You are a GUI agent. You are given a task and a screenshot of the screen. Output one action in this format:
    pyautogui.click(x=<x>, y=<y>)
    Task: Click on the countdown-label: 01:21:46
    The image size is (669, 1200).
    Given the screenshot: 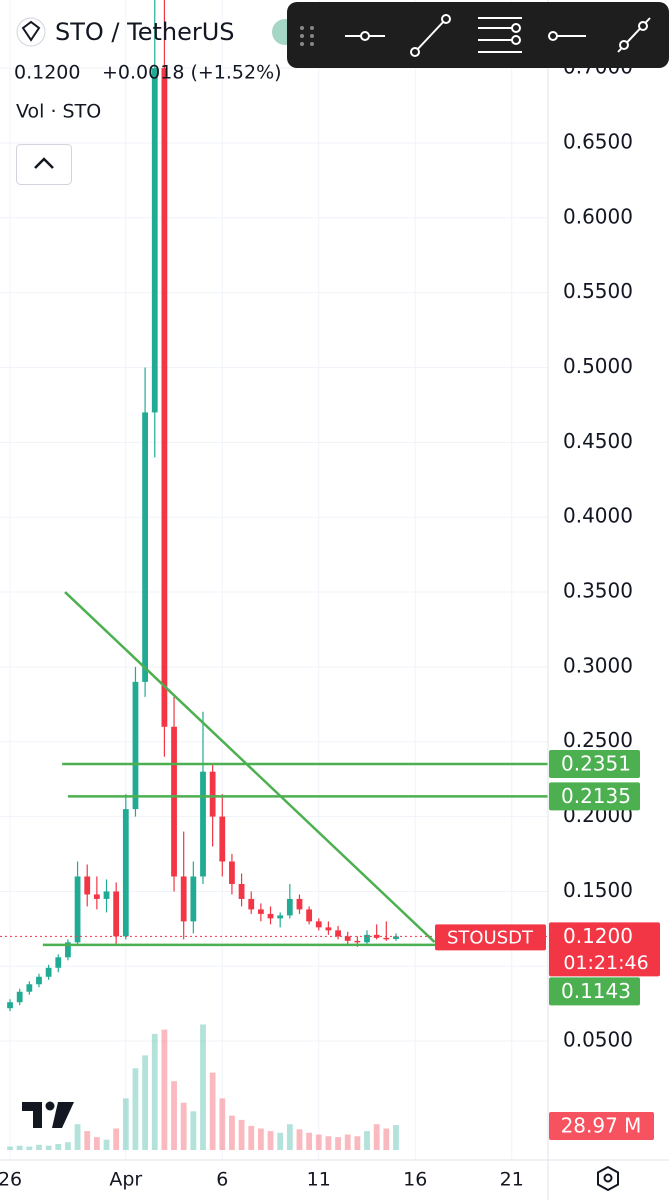 What is the action you would take?
    pyautogui.click(x=605, y=963)
    